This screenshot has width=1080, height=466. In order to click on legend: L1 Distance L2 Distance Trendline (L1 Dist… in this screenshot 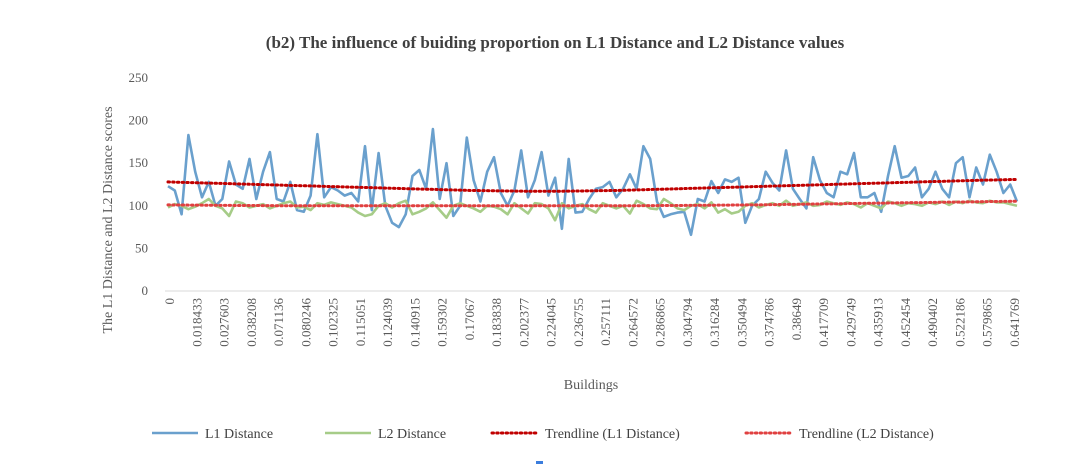, I will do `click(543, 434)`.